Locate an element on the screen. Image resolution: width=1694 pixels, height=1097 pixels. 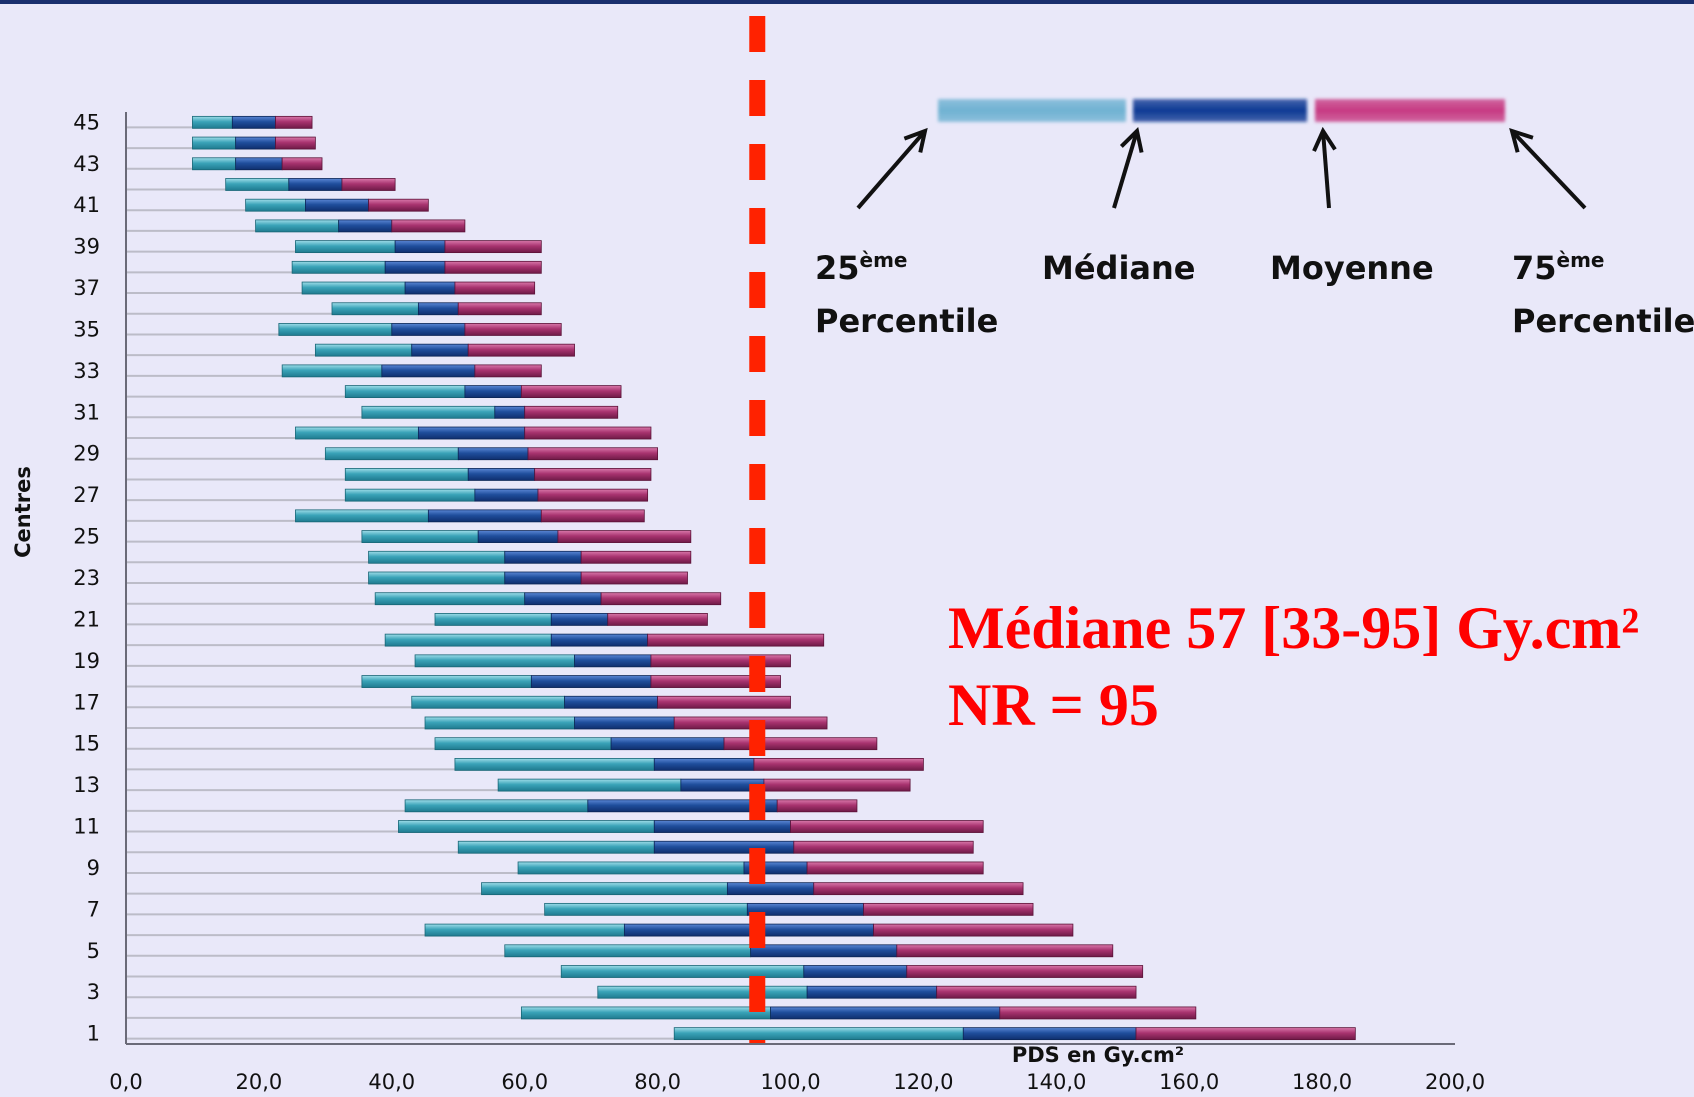
reference-annotation: NR = 95 is located at coordinates (1053, 705).